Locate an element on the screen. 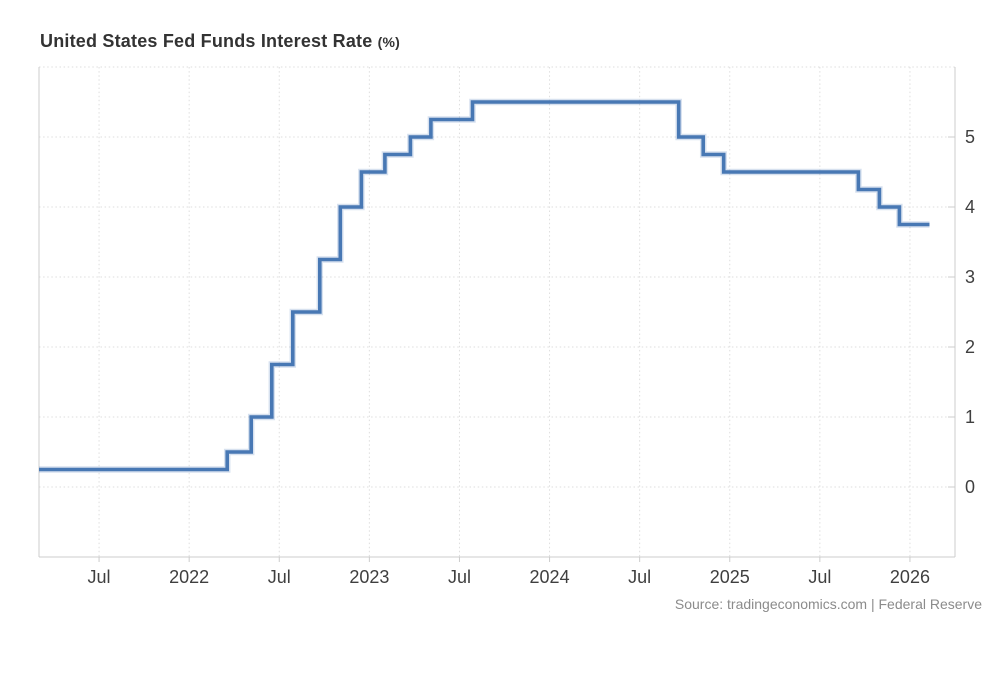  y-axis-tick-label: 2 is located at coordinates (970, 347).